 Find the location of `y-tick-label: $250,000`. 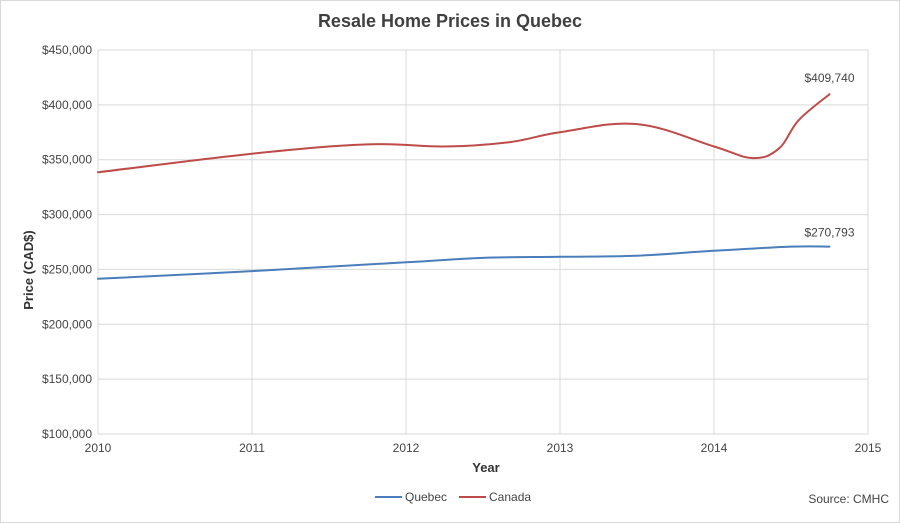

y-tick-label: $250,000 is located at coordinates (67, 269).